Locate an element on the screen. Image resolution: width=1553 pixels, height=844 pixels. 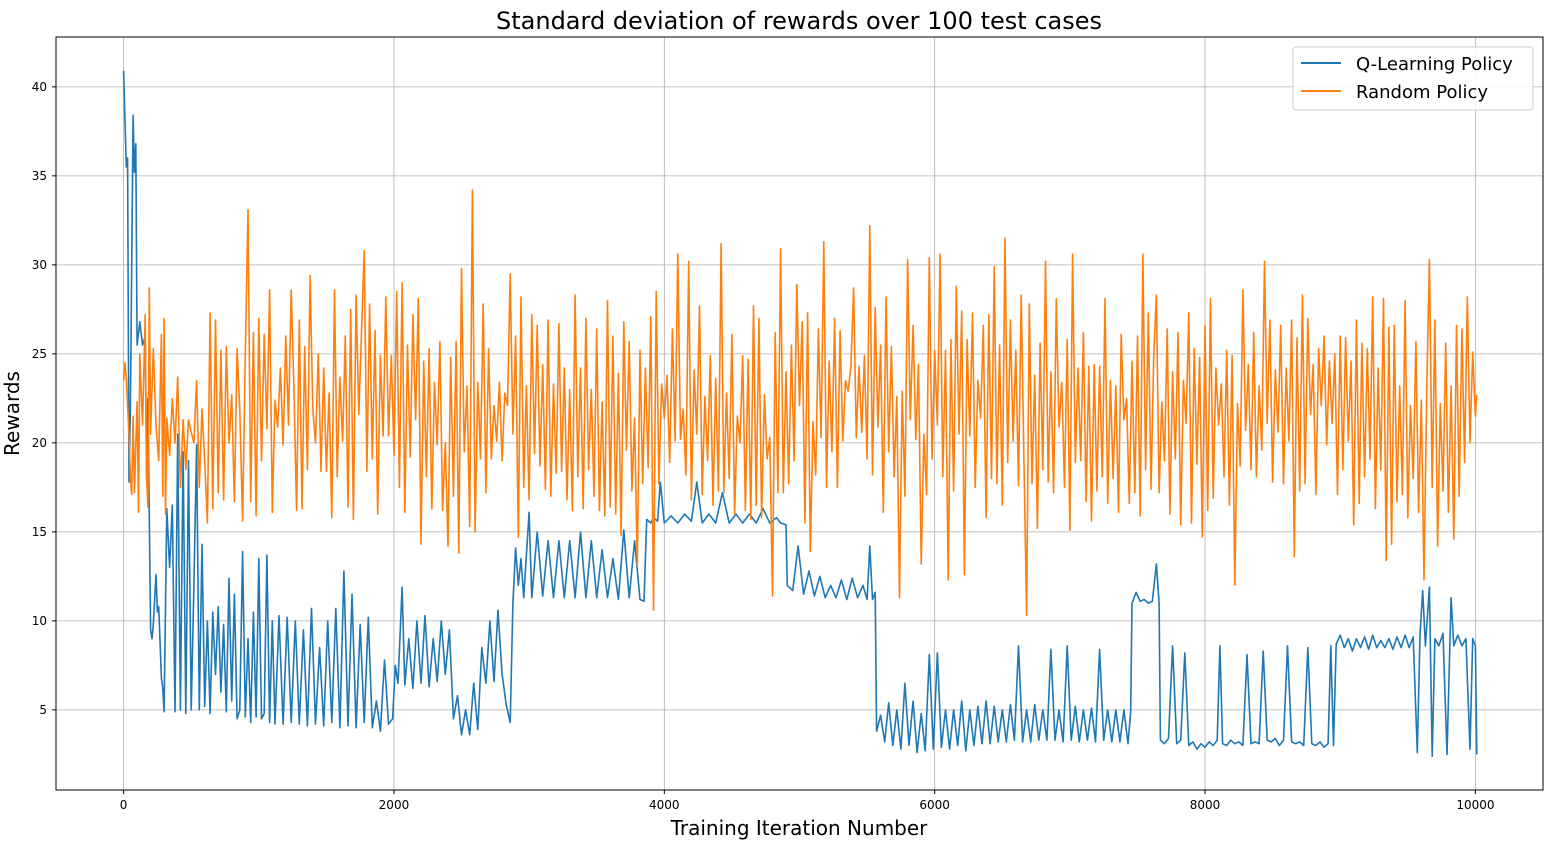
x-tick-label: 10000 is located at coordinates (1475, 805).